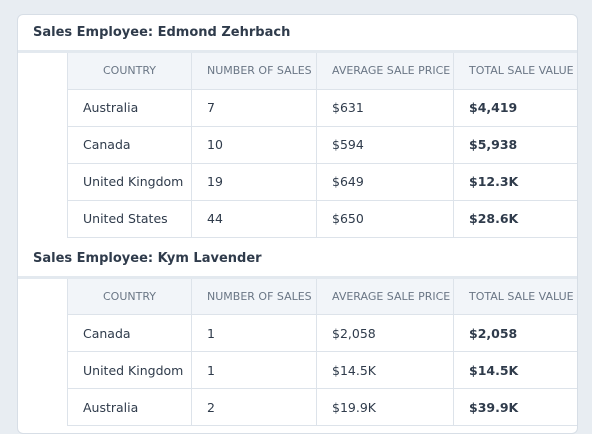 Image resolution: width=592 pixels, height=434 pixels. I want to click on cell-average-sale-price: $631, so click(385, 108).